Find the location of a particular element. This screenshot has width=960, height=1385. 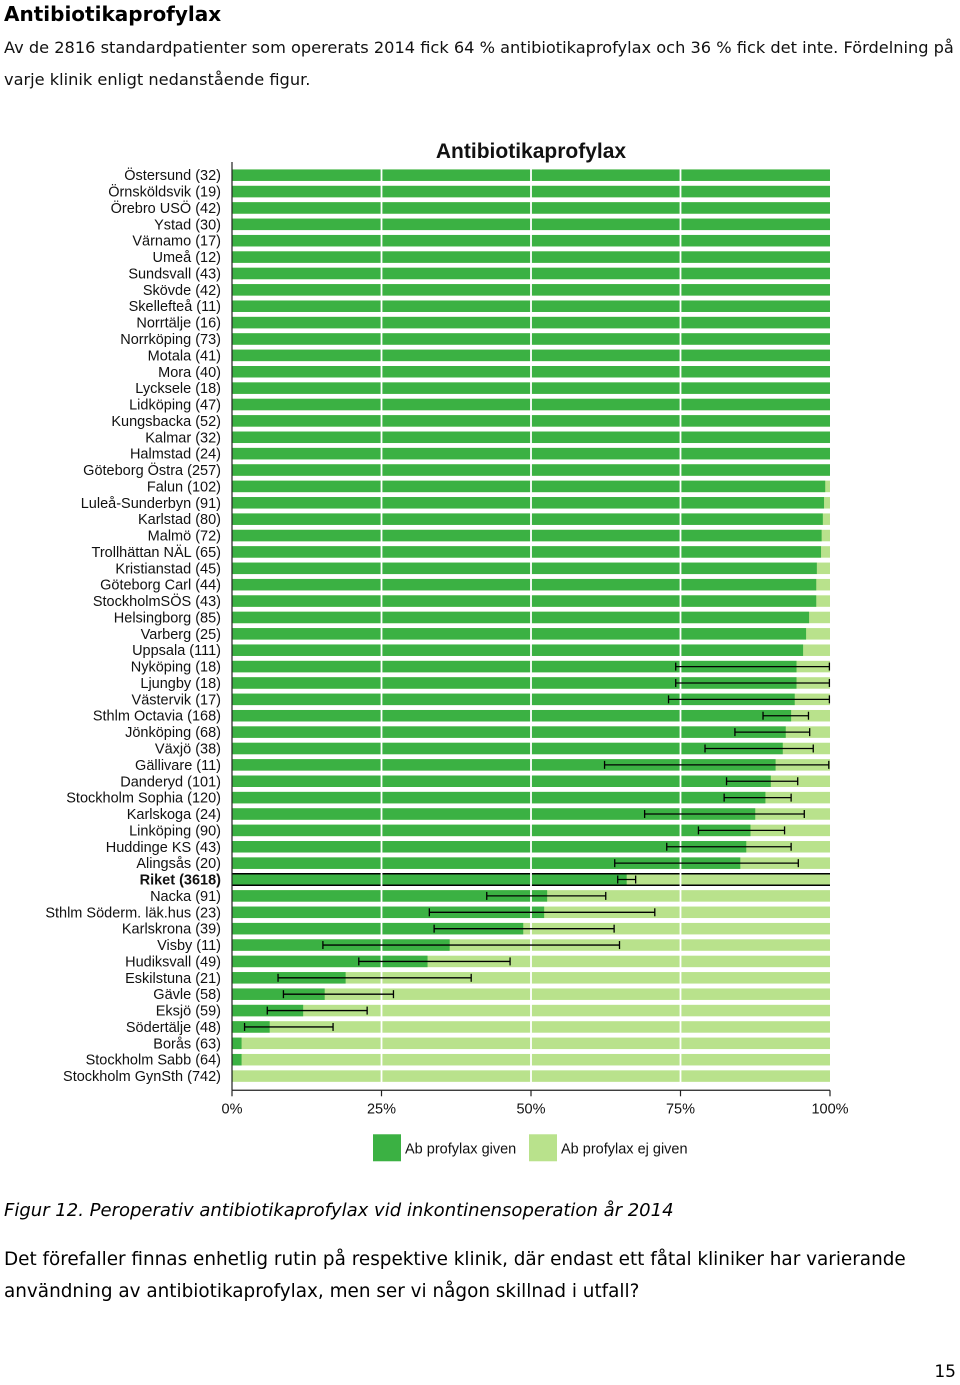

category-label: Göteborg Carl (44) is located at coordinates (160, 586).